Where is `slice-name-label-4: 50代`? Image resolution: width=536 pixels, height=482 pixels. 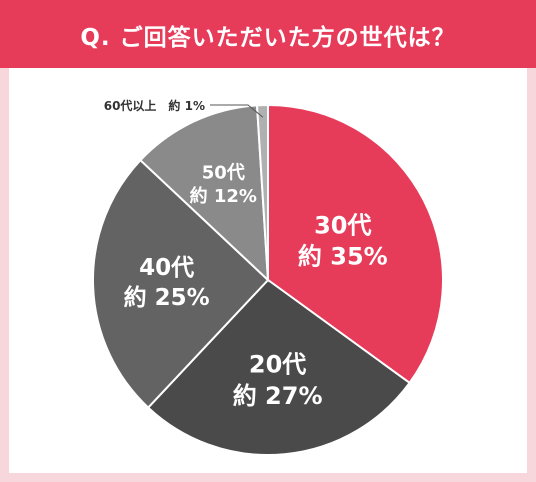
slice-name-label-4: 50代 is located at coordinates (223, 173).